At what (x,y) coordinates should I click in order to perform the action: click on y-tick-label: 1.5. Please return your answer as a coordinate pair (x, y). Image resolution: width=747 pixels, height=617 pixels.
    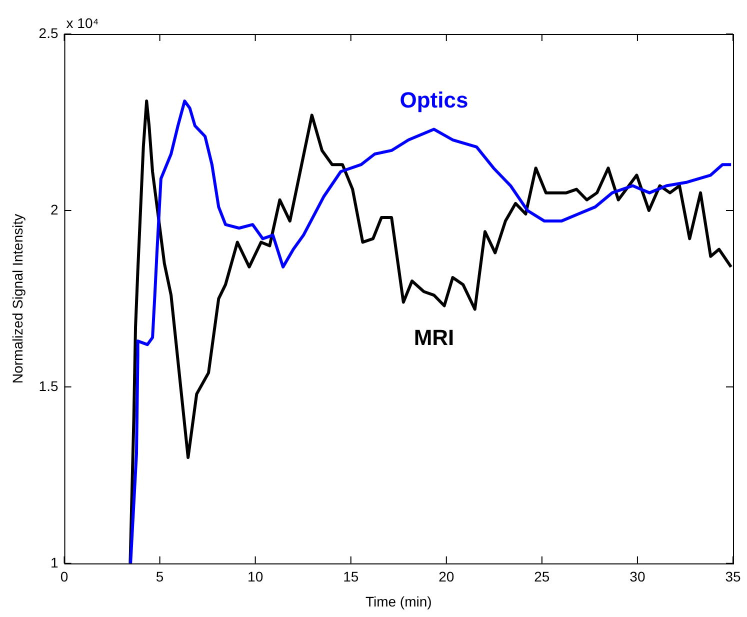
    Looking at the image, I should click on (48, 386).